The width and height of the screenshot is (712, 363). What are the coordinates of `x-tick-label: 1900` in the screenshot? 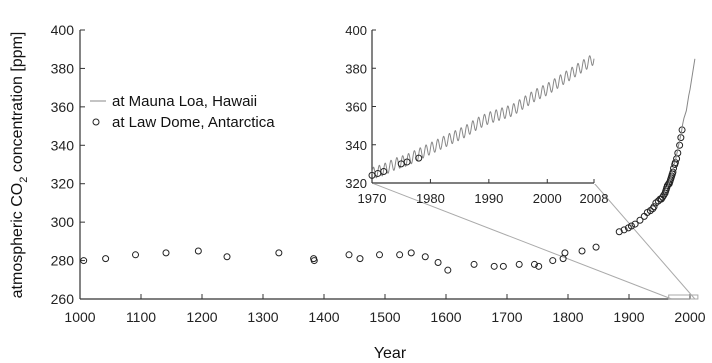 It's located at (628, 317).